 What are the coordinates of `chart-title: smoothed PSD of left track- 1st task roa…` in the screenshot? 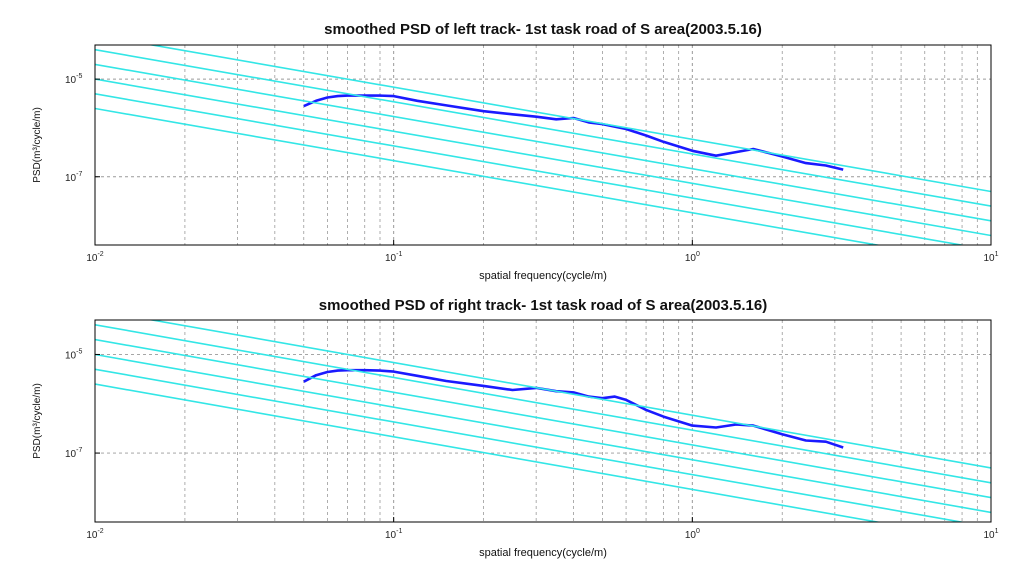 It's located at (543, 29).